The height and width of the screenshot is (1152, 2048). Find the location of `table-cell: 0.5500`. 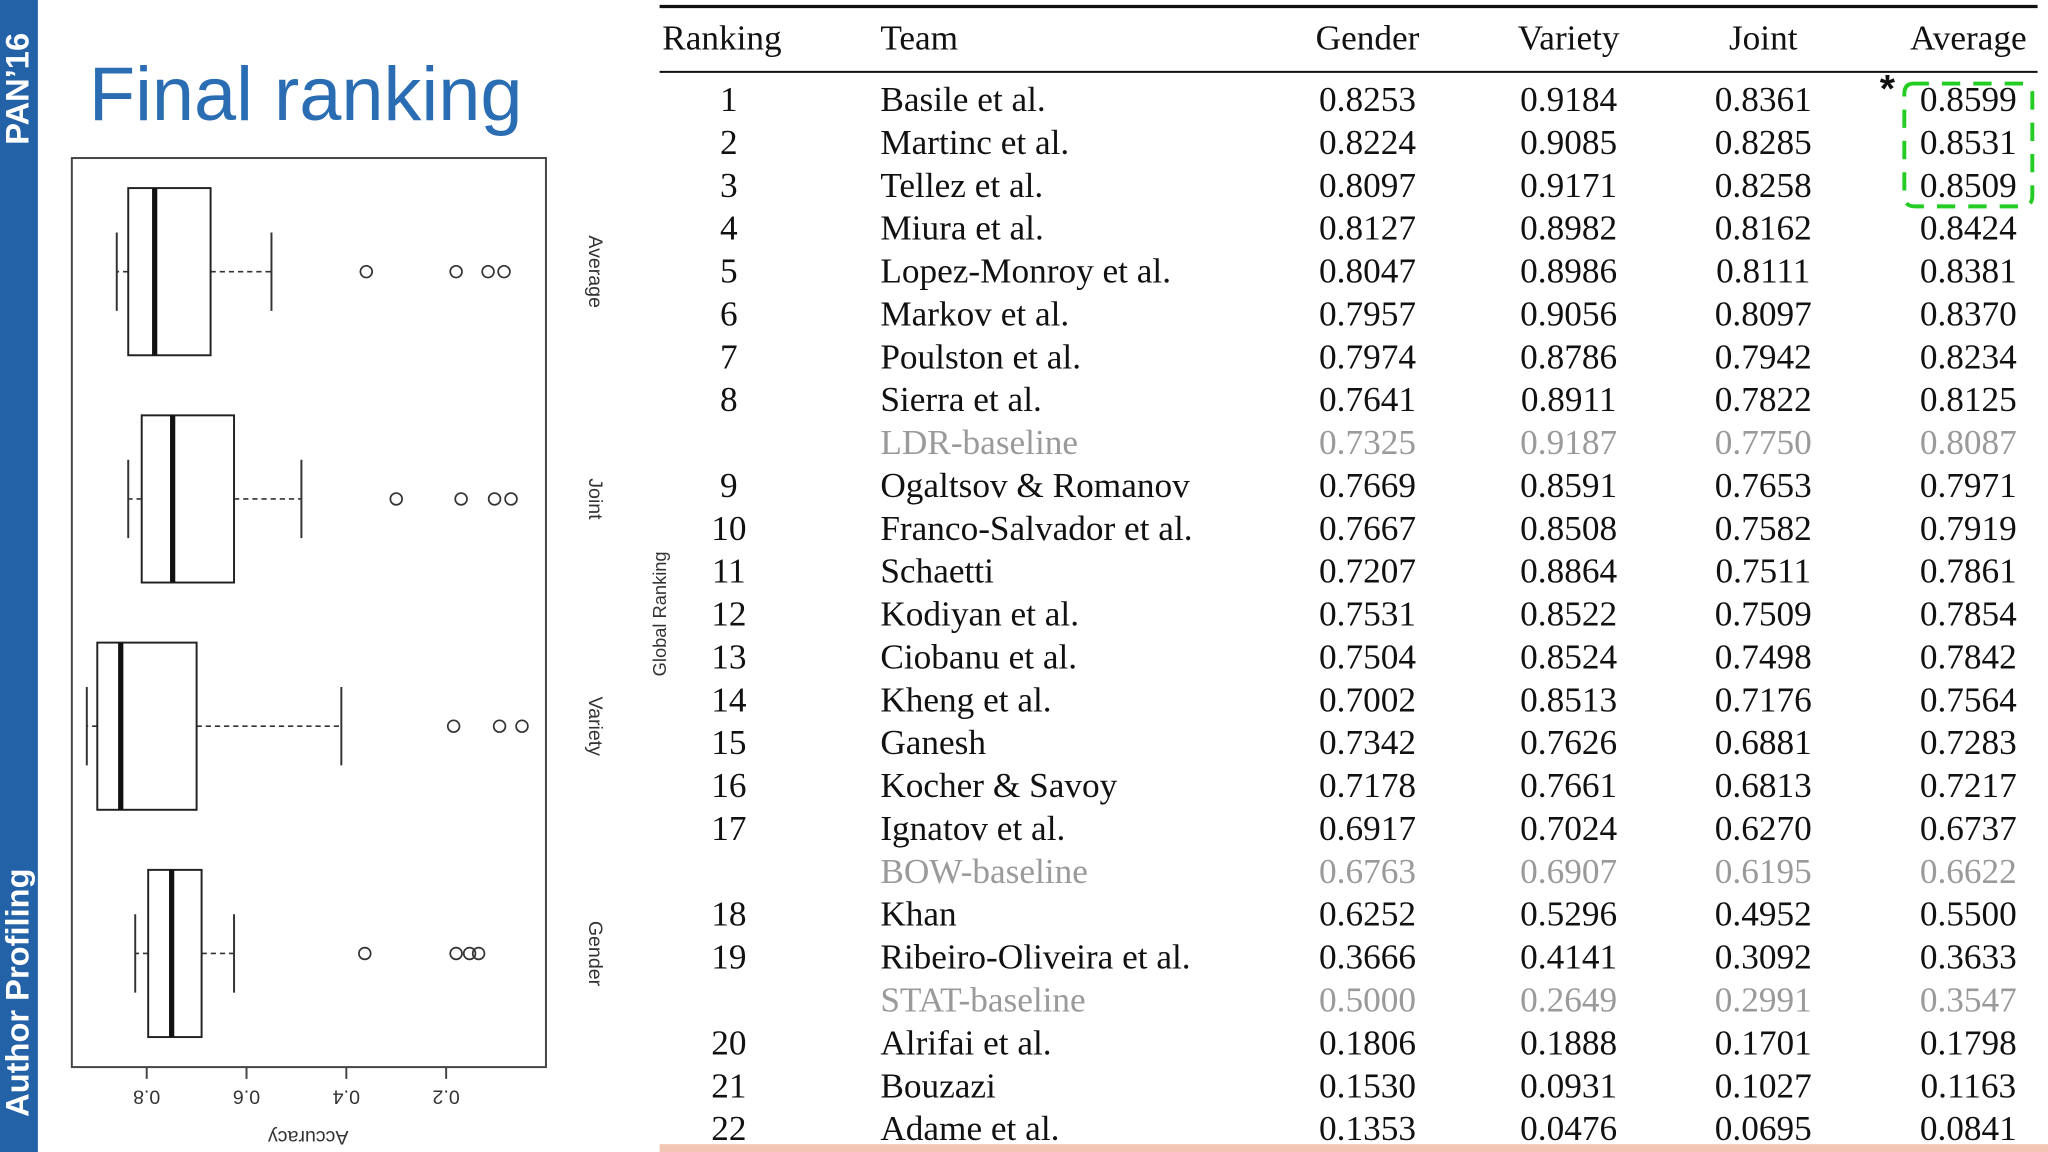

table-cell: 0.5500 is located at coordinates (1968, 914).